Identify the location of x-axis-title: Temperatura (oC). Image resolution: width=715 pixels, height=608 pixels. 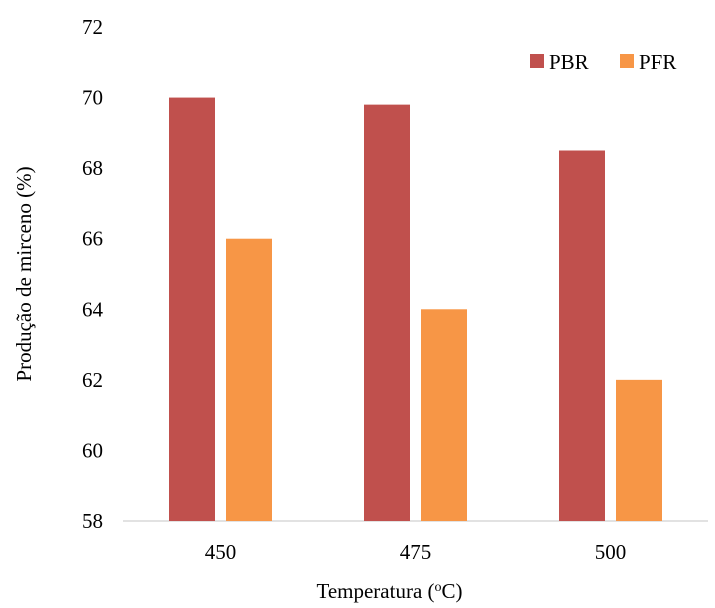
(389, 591).